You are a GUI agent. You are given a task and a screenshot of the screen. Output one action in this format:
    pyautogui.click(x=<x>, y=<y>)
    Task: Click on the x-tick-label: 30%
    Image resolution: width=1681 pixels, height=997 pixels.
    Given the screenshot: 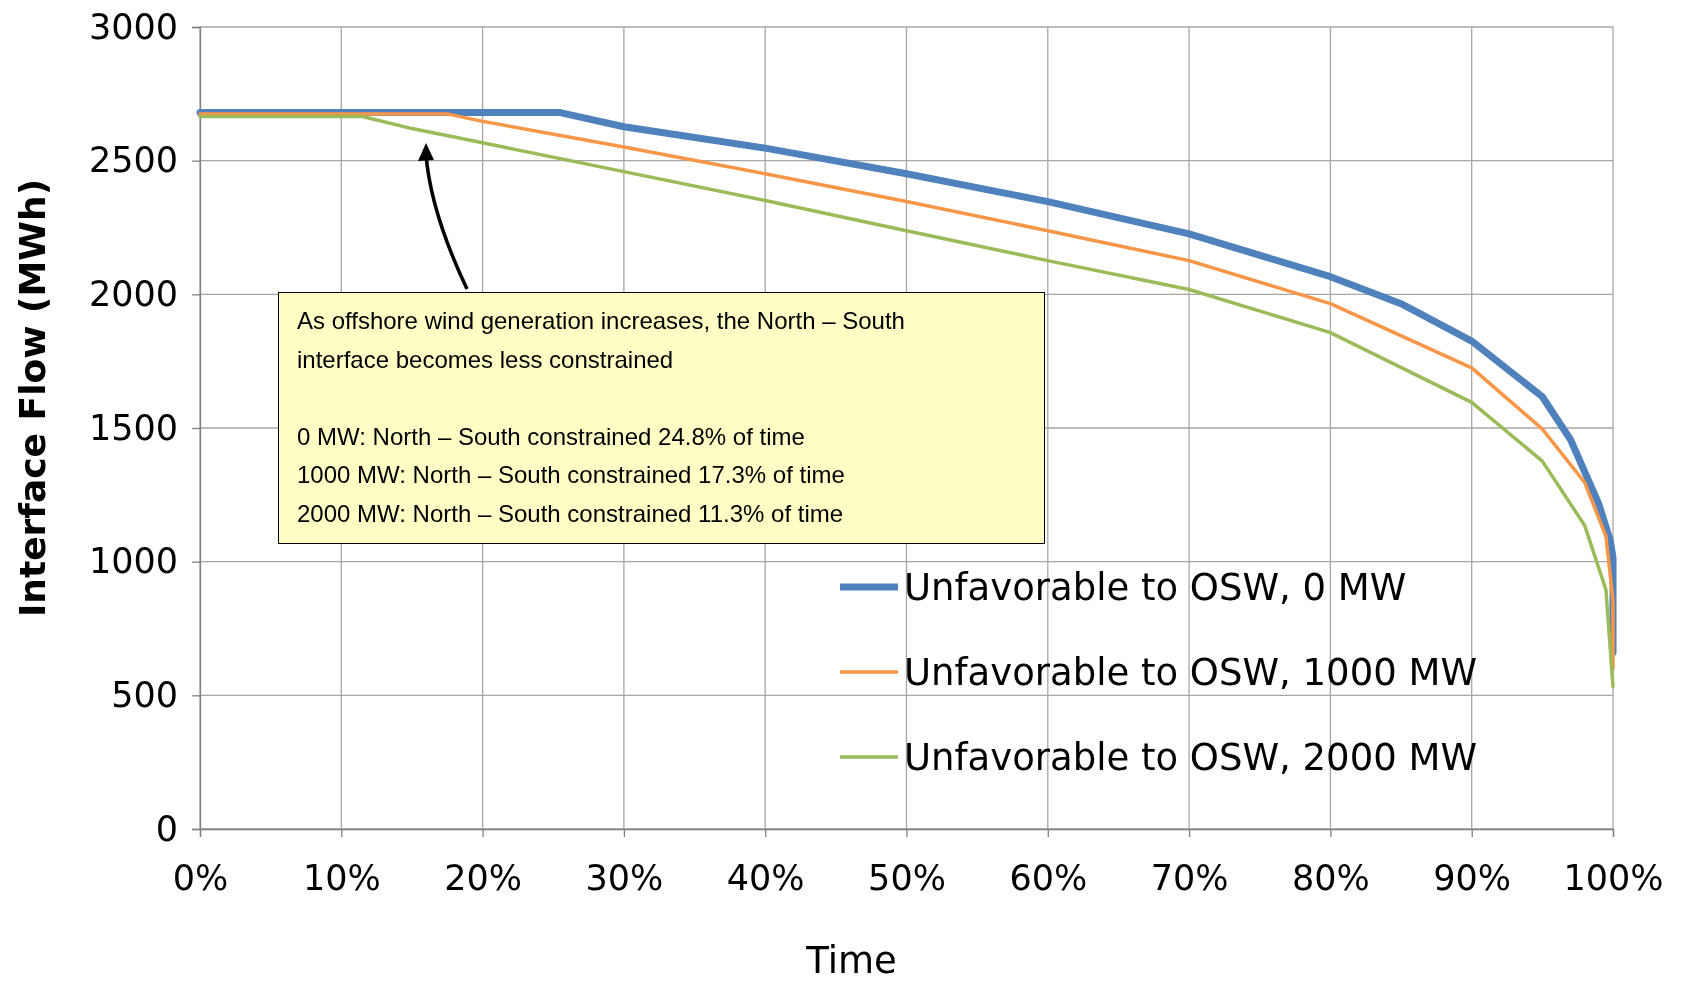 What is the action you would take?
    pyautogui.click(x=624, y=877)
    